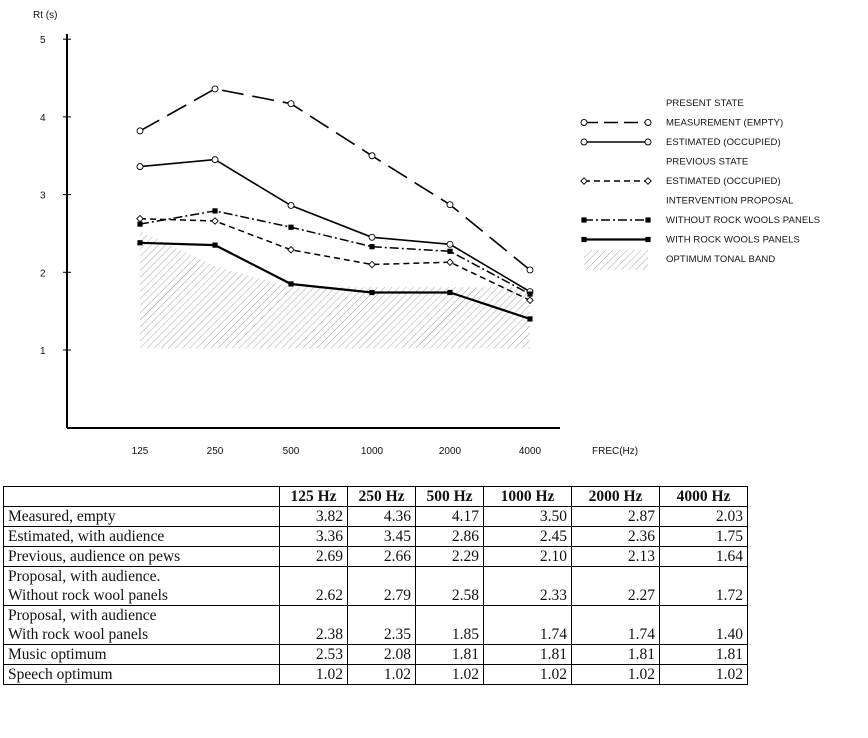  Describe the element at coordinates (449, 586) in the screenshot. I see `table-cell: 2.58` at that location.